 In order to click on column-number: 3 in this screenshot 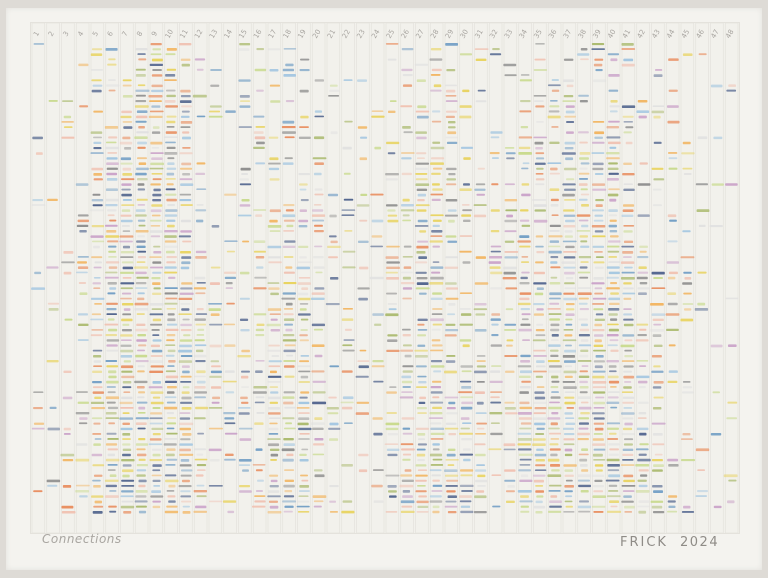, I will do `click(66, 34)`.